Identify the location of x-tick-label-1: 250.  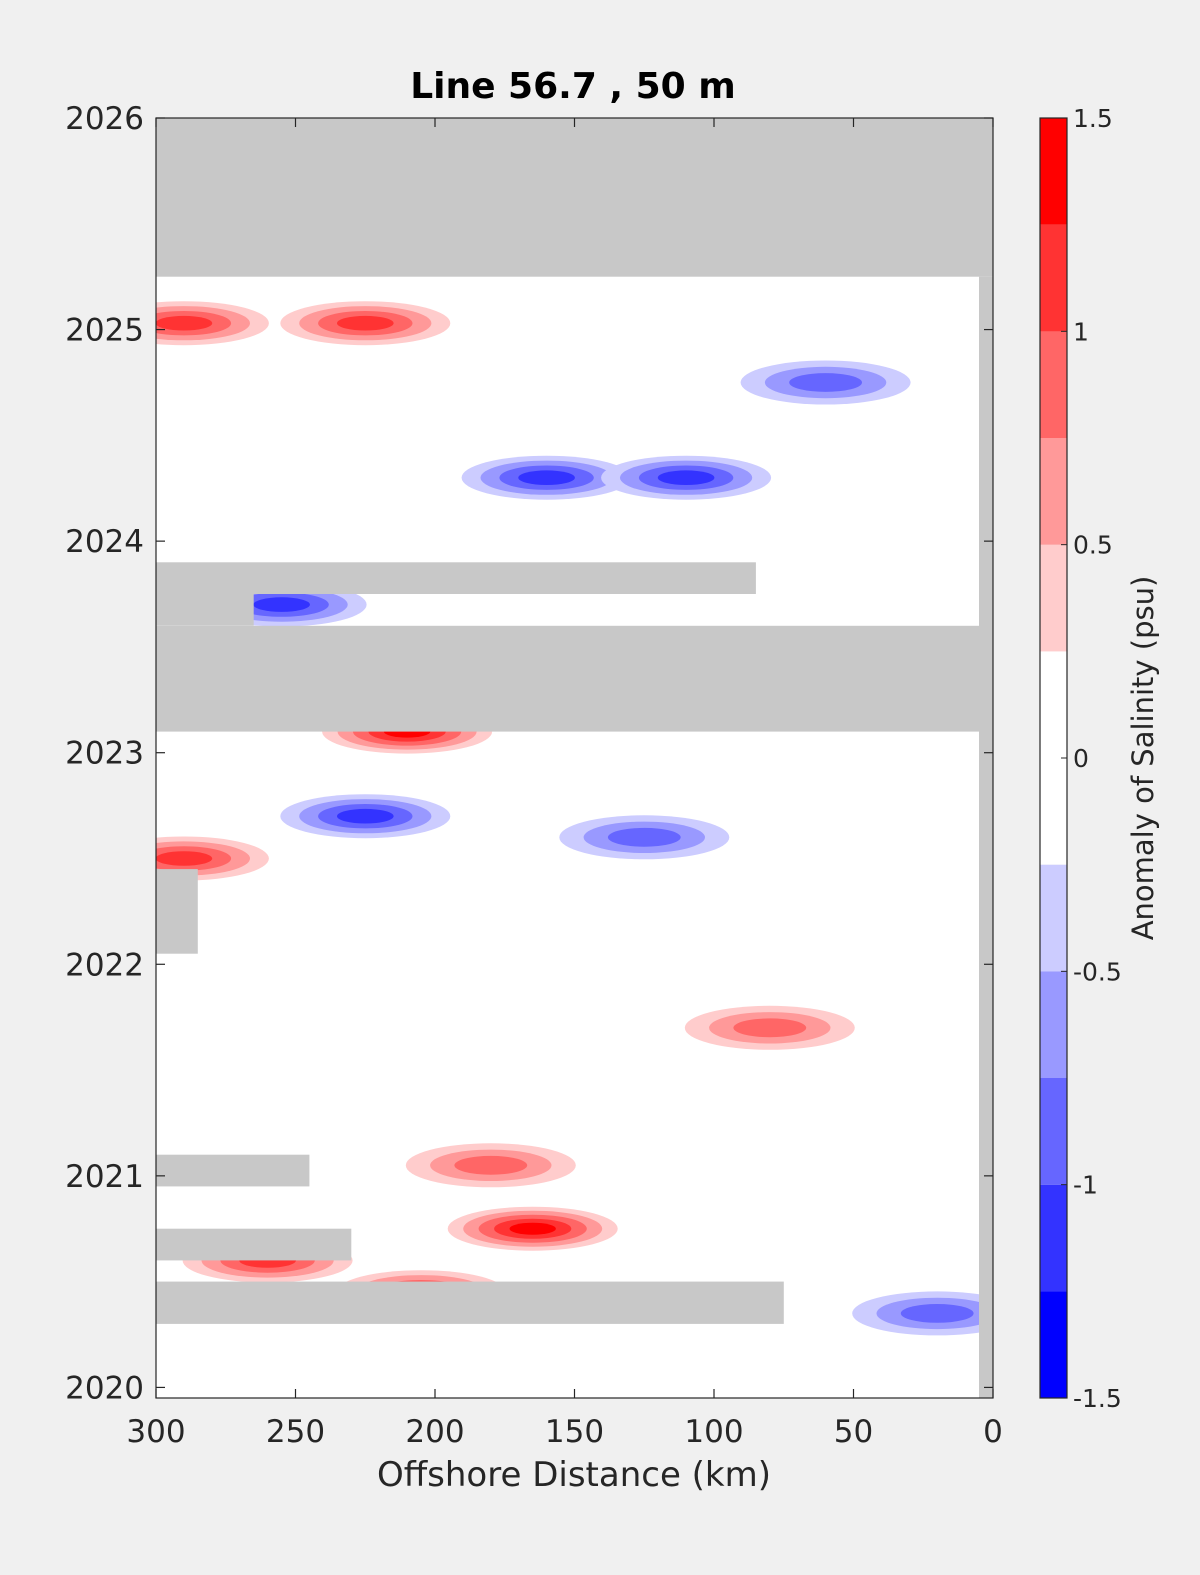
(295, 1432).